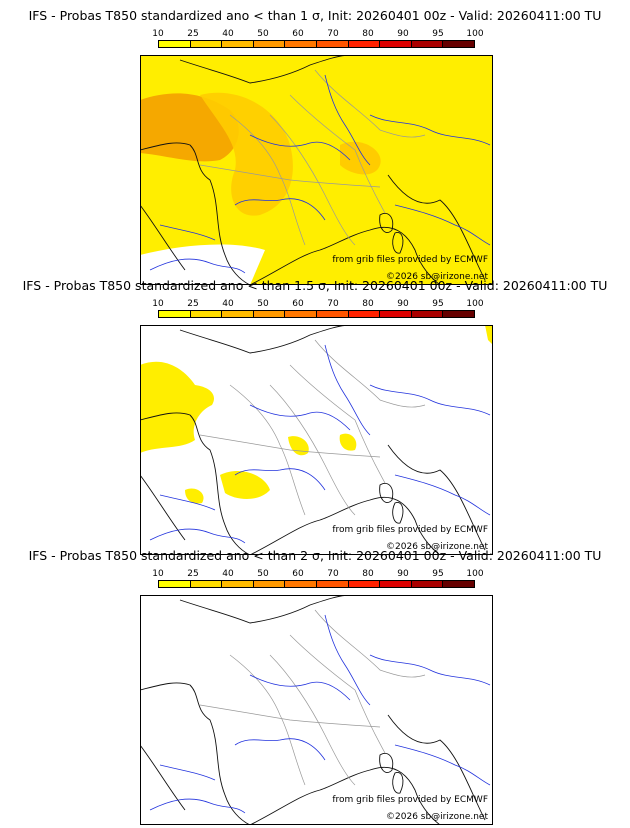  I want to click on no-prob-area, so click(202, 264).